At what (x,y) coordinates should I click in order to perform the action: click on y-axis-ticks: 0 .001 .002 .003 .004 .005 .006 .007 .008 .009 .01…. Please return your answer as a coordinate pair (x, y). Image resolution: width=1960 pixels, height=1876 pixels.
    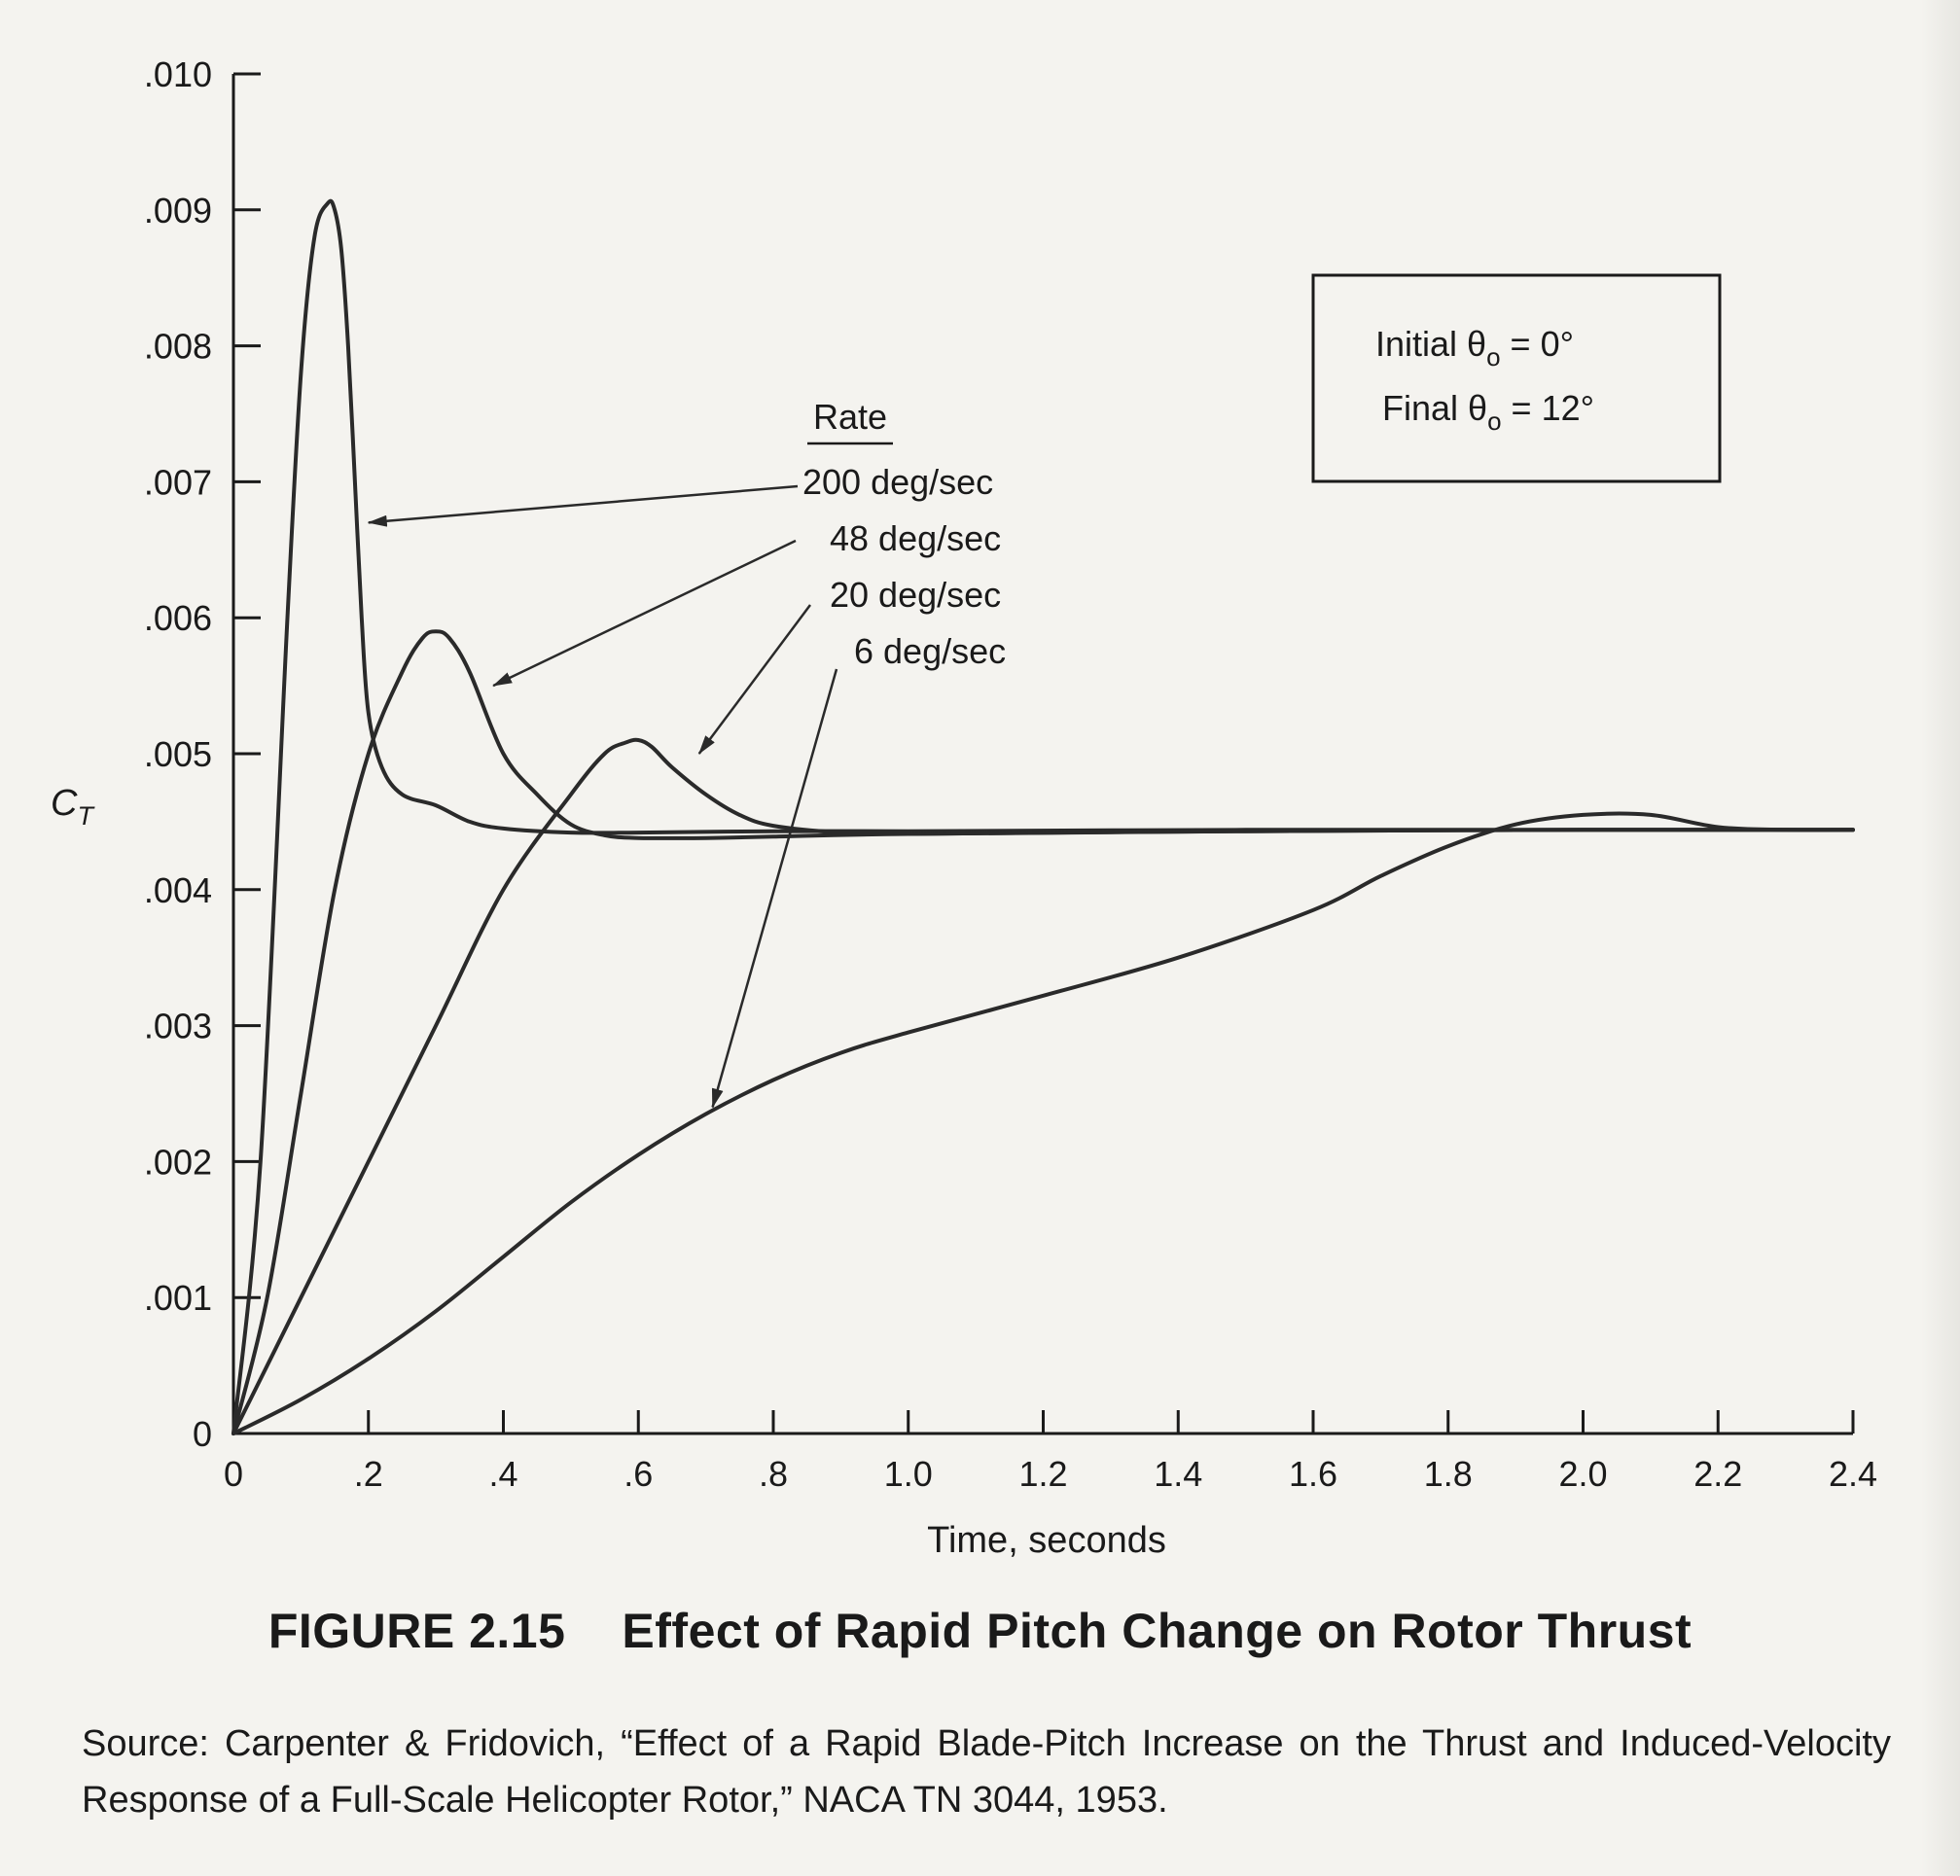
    Looking at the image, I should click on (202, 754).